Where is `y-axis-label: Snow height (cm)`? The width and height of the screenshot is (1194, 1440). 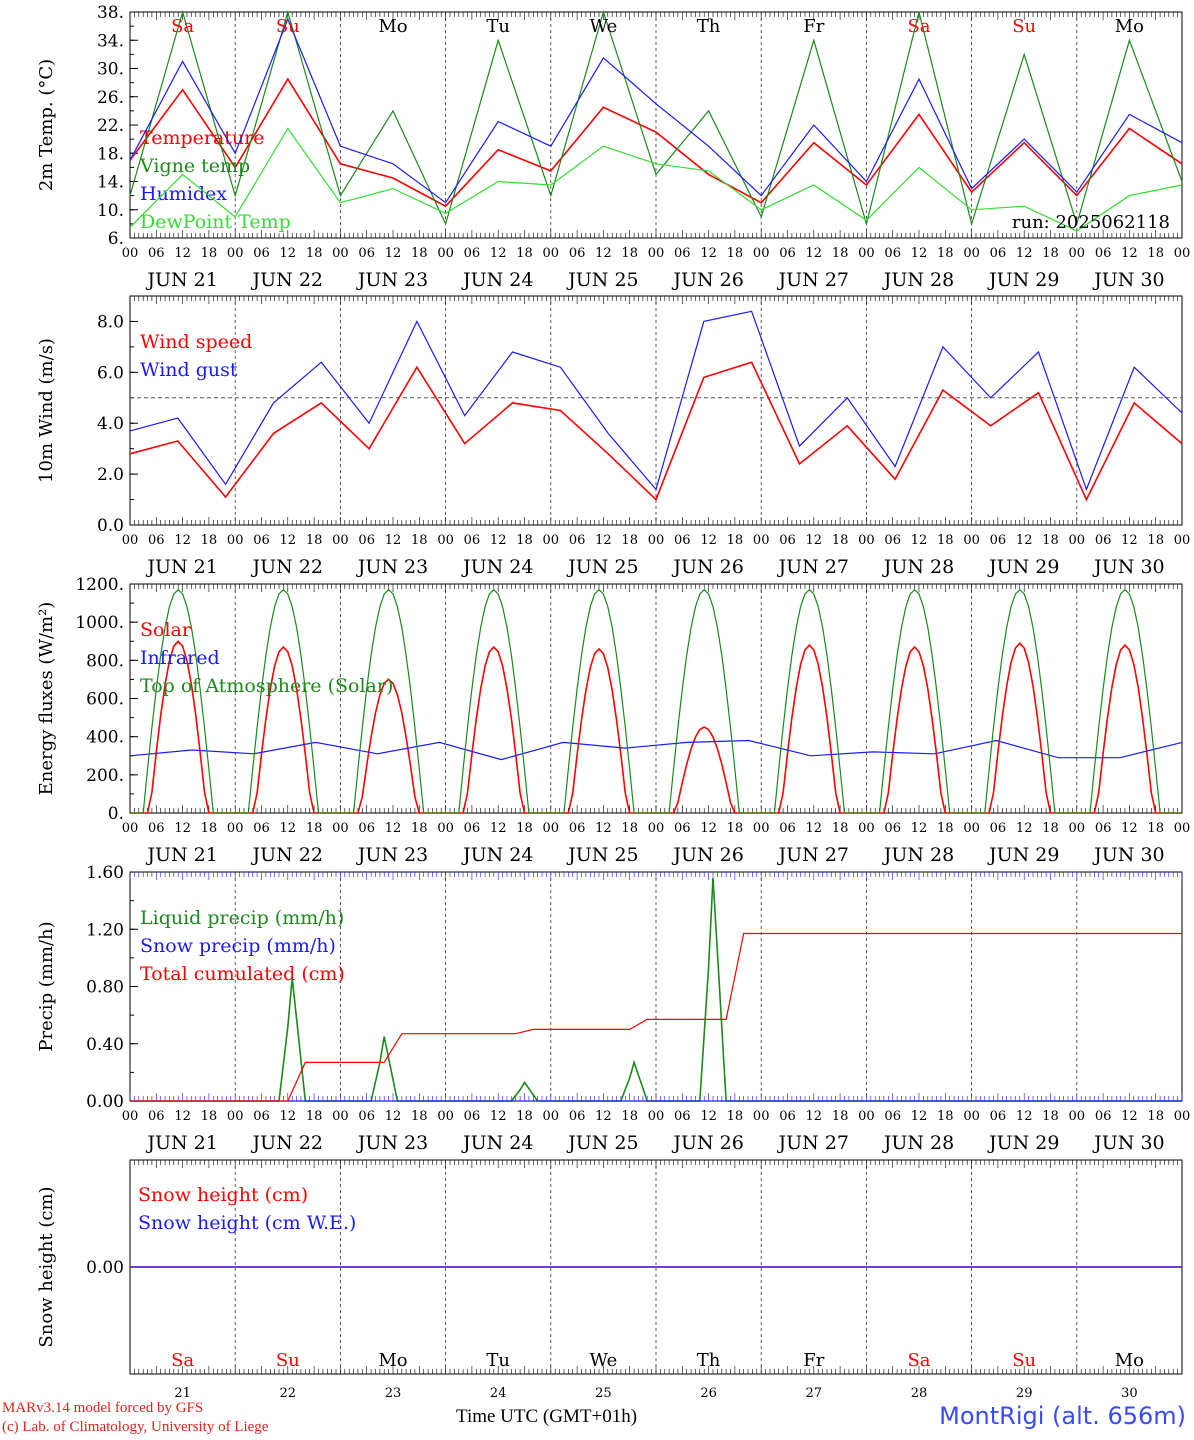 y-axis-label: Snow height (cm) is located at coordinates (46, 1266).